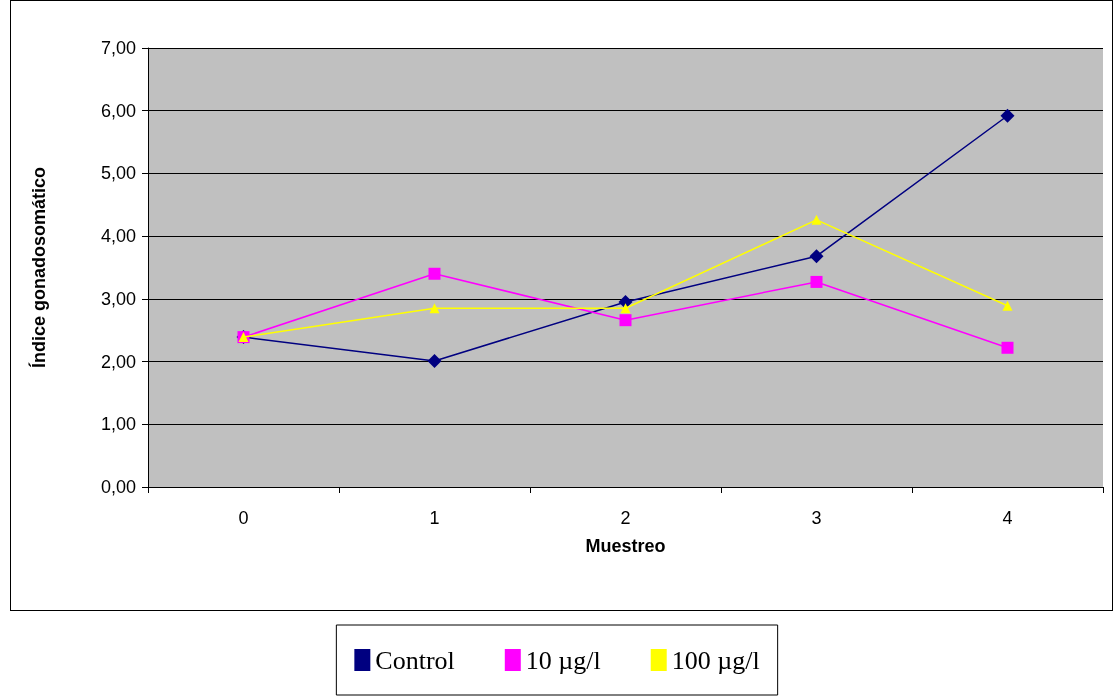 This screenshot has height=697, width=1114. What do you see at coordinates (118, 361) in the screenshot?
I see `y-tick-label: 2,00` at bounding box center [118, 361].